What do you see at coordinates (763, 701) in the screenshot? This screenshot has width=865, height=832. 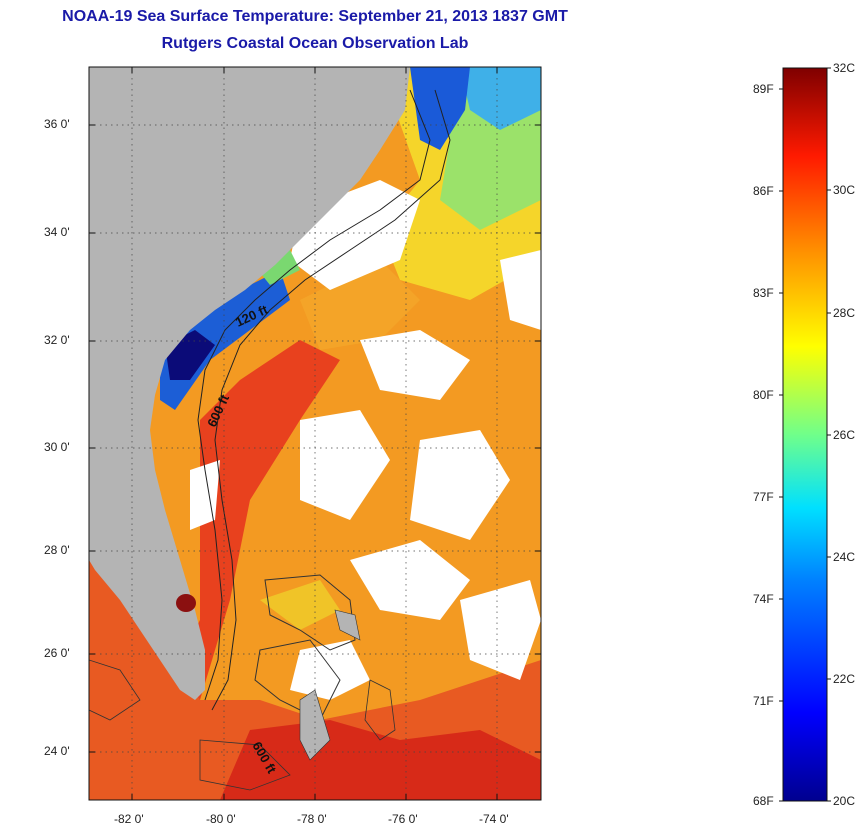 I see `colorbar-fahrenheit-label: 71F` at bounding box center [763, 701].